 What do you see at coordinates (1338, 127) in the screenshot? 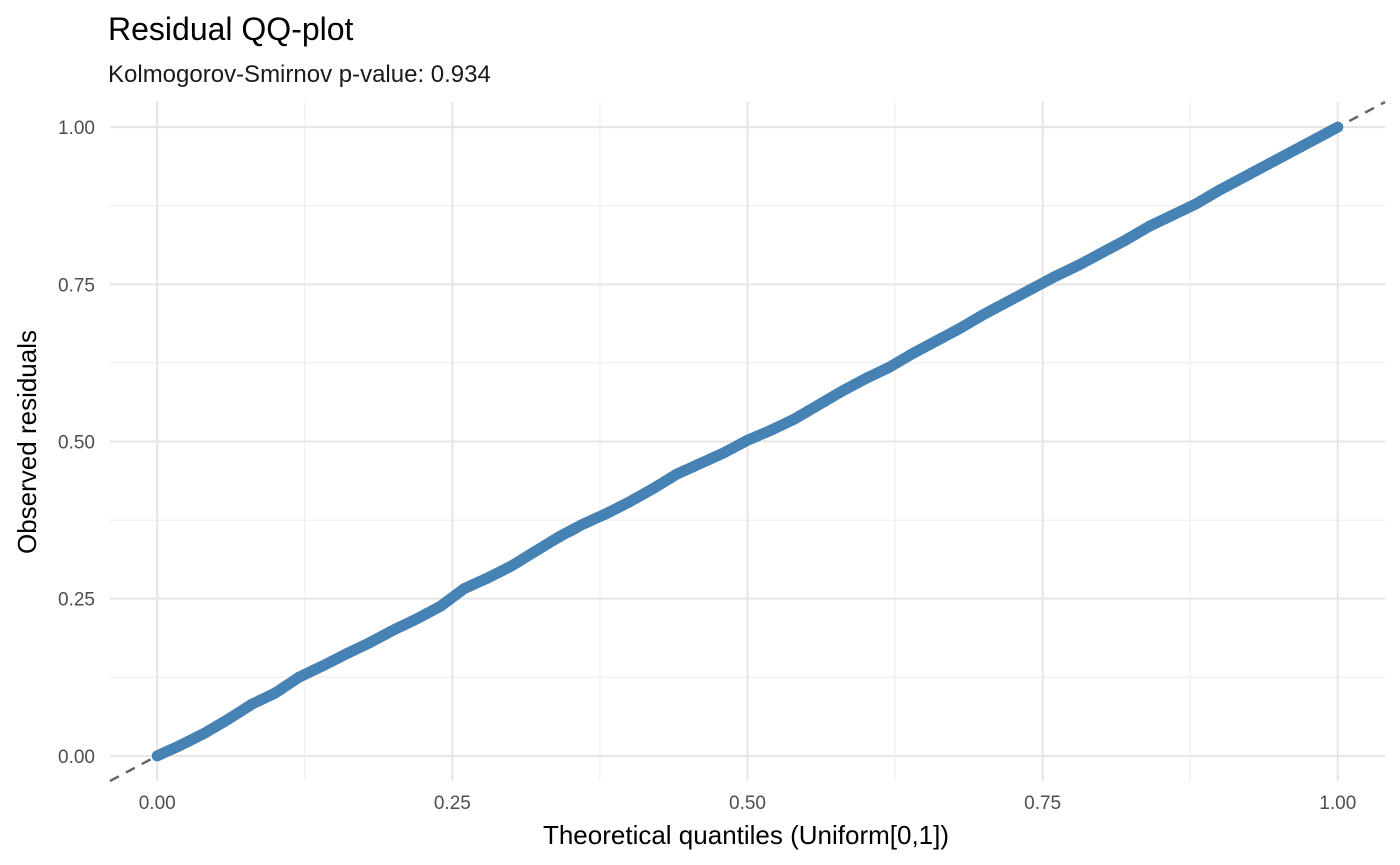
I see `data-point` at bounding box center [1338, 127].